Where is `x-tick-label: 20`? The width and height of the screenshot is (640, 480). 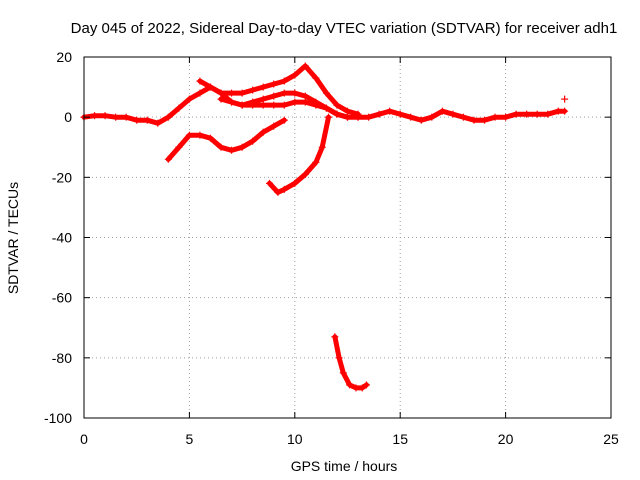 x-tick-label: 20 is located at coordinates (506, 439).